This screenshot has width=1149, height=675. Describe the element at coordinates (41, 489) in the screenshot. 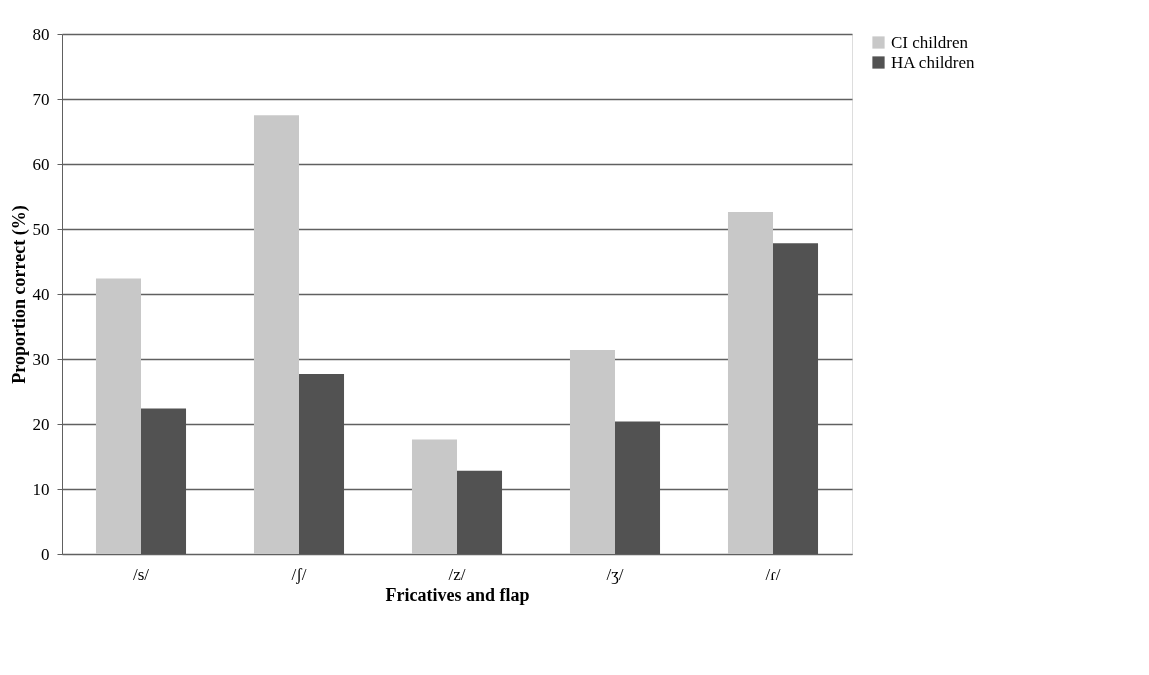

I see `y-tick-label: 10` at that location.